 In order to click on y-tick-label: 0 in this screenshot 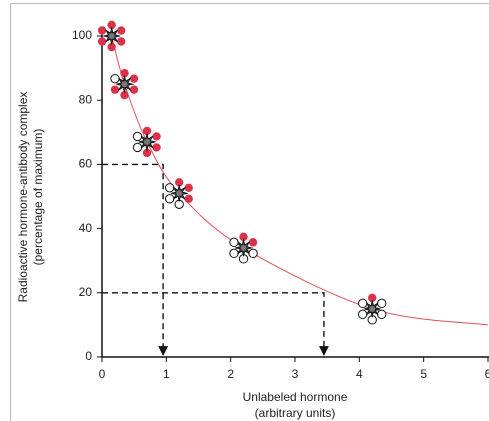, I will do `click(88, 356)`.